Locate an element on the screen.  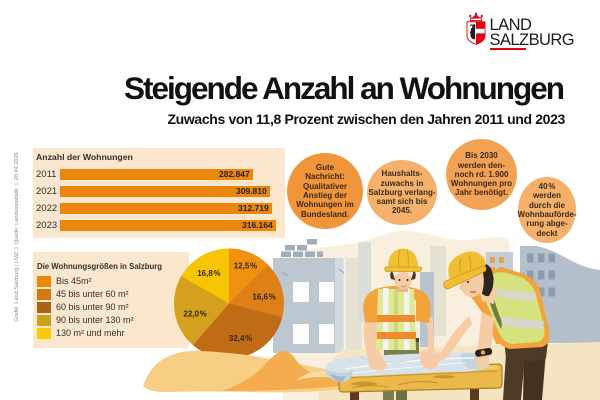
svg-text: 12,5 % is located at coordinates (245, 265).